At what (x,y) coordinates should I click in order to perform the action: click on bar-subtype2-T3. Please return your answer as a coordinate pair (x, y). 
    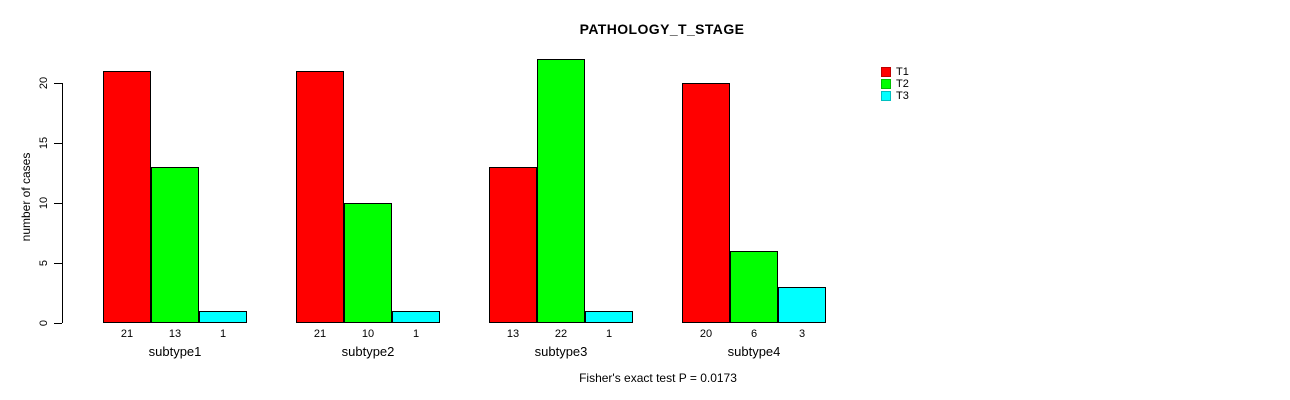
    Looking at the image, I should click on (416, 317).